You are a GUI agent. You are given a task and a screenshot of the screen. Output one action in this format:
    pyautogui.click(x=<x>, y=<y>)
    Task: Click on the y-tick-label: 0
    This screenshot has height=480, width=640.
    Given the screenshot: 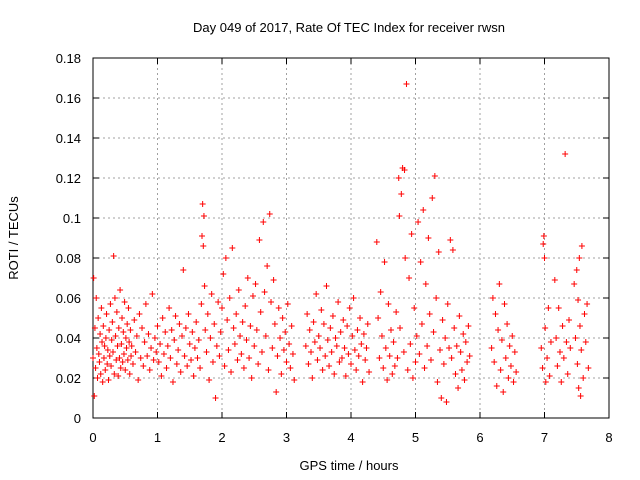 What is the action you would take?
    pyautogui.click(x=77, y=418)
    